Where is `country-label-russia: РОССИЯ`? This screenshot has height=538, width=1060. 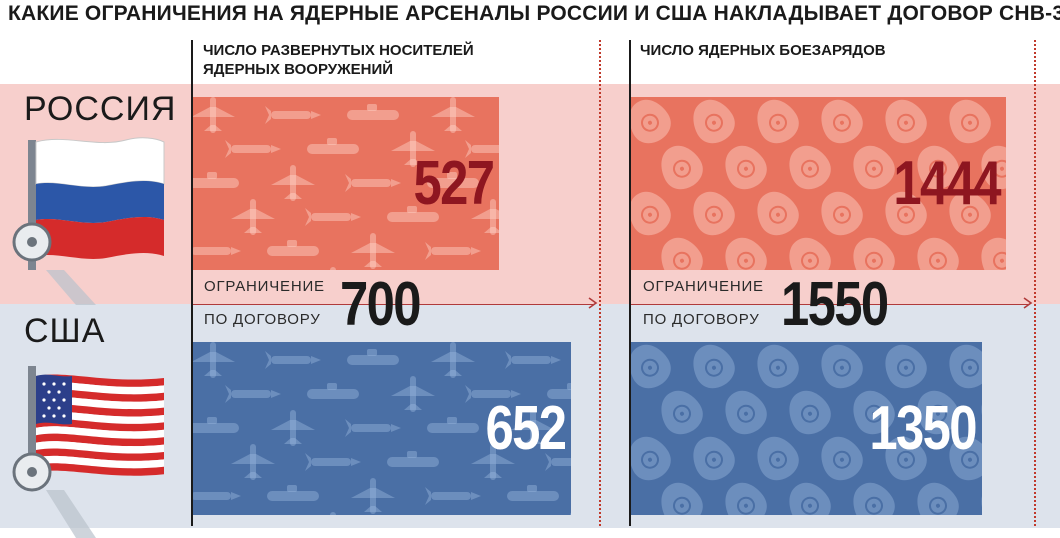 country-label-russia: РОССИЯ is located at coordinates (100, 109).